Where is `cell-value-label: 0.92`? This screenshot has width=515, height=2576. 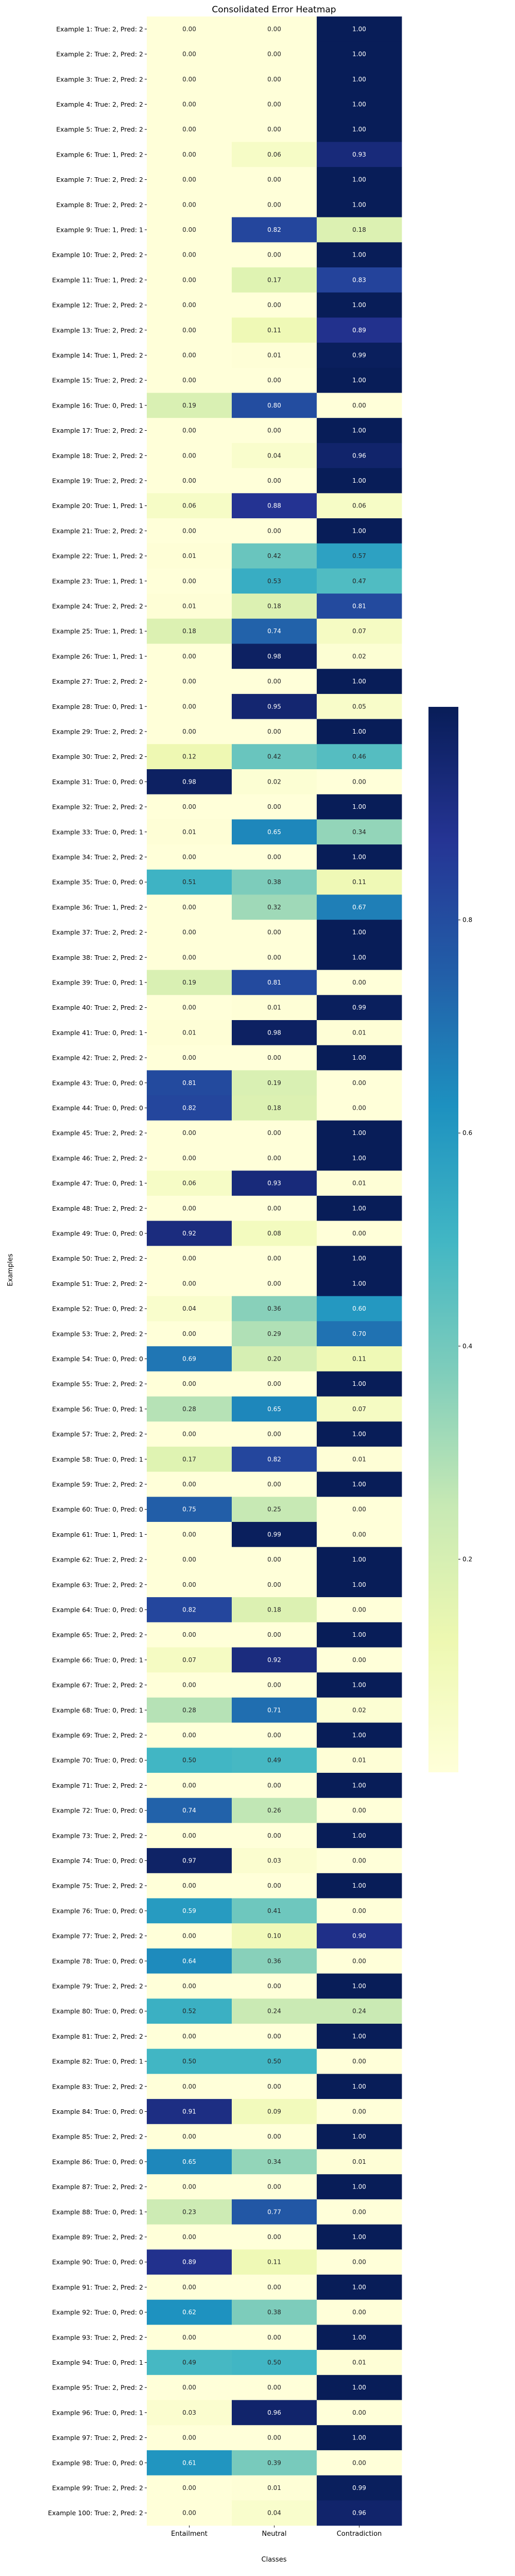 cell-value-label: 0.92 is located at coordinates (189, 1233).